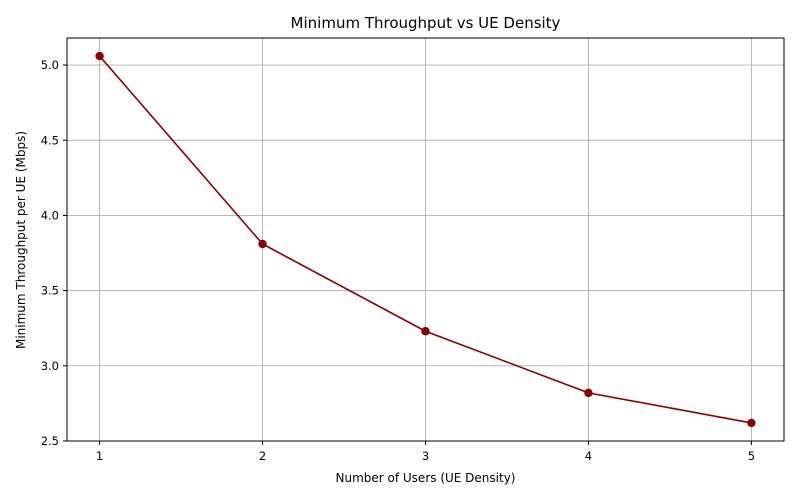 The height and width of the screenshot is (500, 800). What do you see at coordinates (426, 23) in the screenshot?
I see `chart-title: Minimum Throughput vs UE Density` at bounding box center [426, 23].